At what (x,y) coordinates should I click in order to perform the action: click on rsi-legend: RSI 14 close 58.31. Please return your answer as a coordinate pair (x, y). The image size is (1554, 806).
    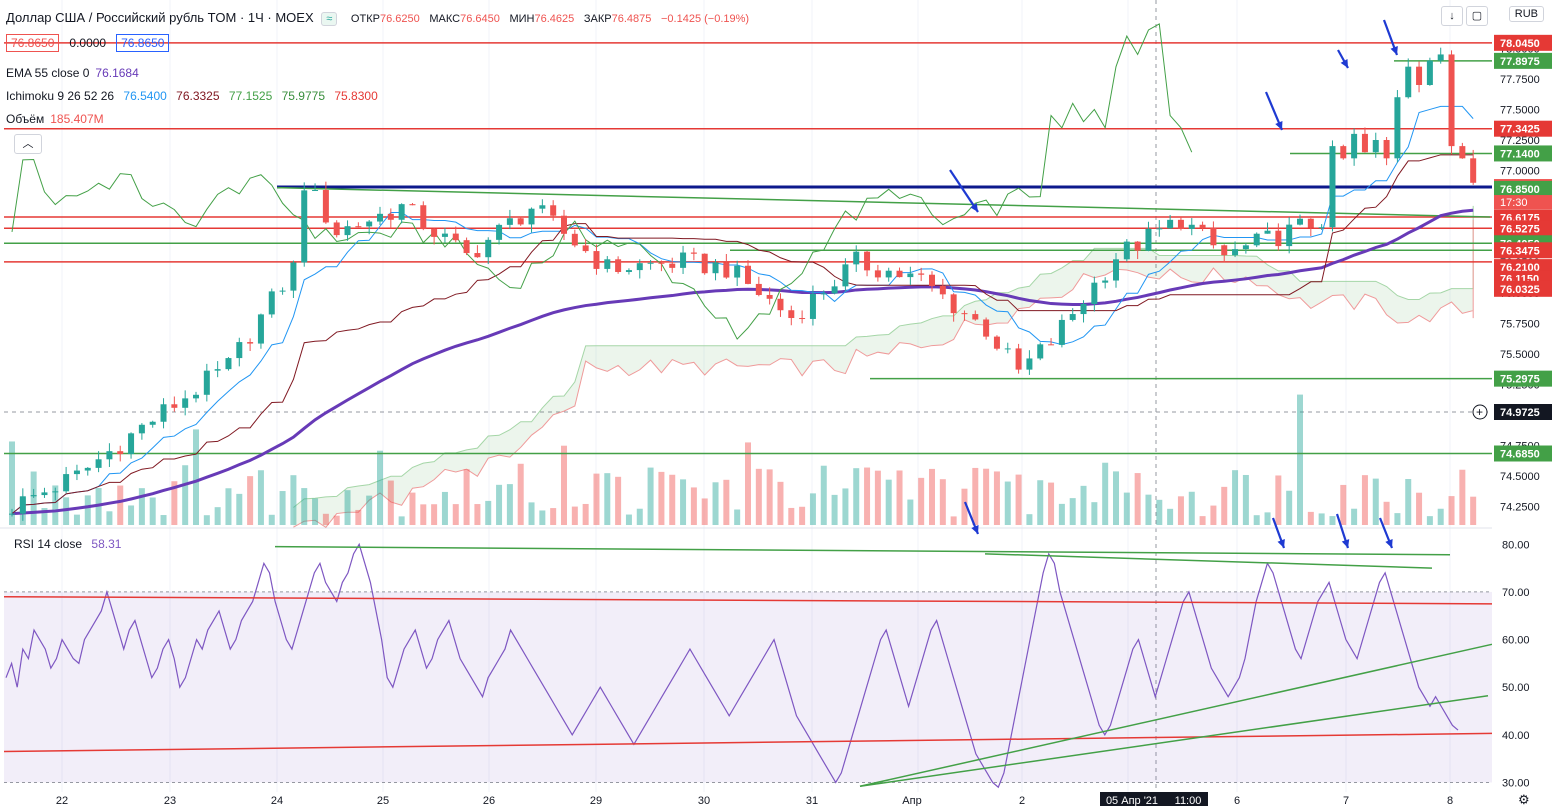
    Looking at the image, I should click on (67, 544).